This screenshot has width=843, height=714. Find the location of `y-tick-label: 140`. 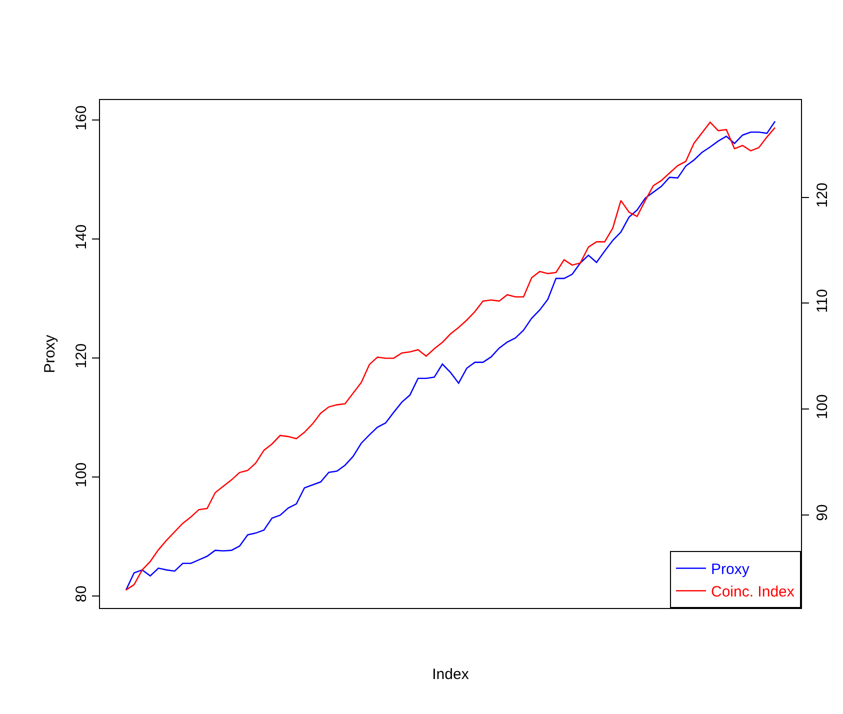

y-tick-label: 140 is located at coordinates (81, 237).